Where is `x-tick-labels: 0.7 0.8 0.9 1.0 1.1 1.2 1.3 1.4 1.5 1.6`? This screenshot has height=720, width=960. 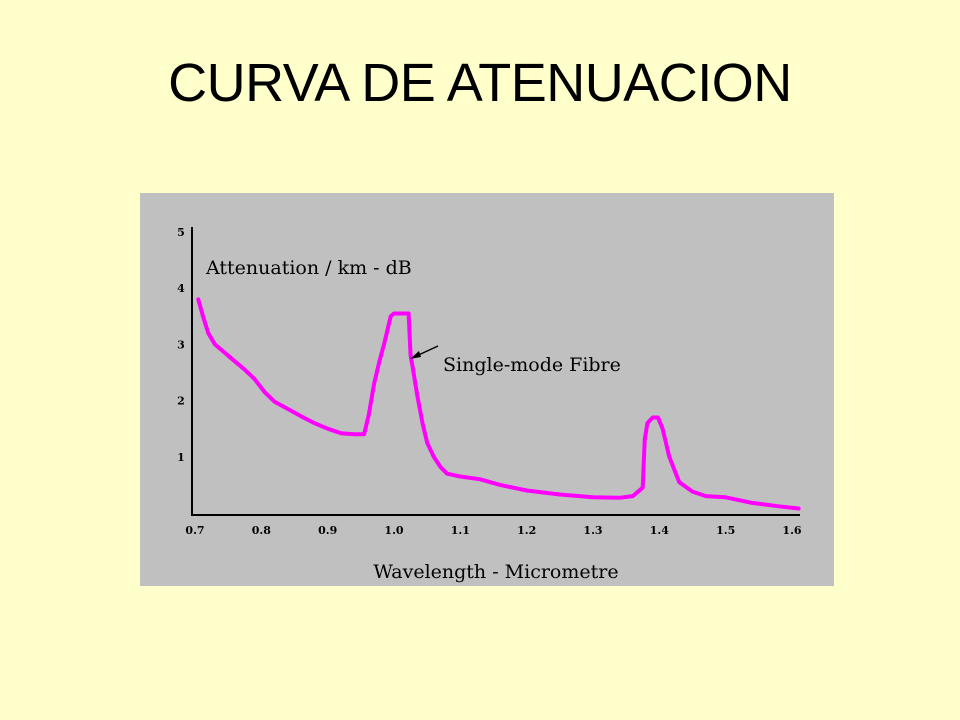 x-tick-labels: 0.7 0.8 0.9 1.0 1.1 1.2 1.3 1.4 1.5 1.6 is located at coordinates (493, 530).